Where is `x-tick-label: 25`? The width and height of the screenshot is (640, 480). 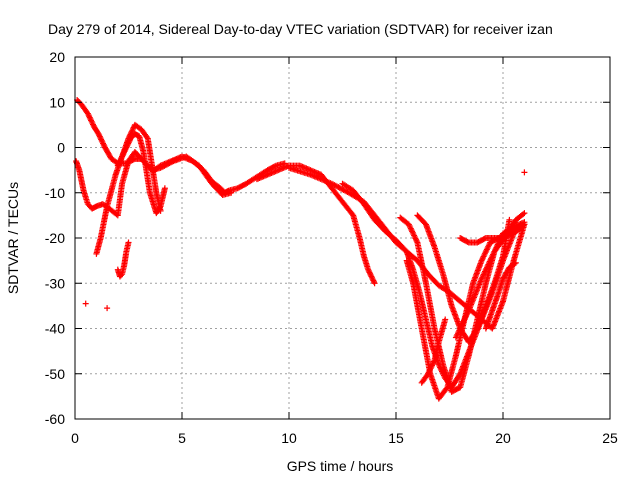
x-tick-label: 25 is located at coordinates (610, 438).